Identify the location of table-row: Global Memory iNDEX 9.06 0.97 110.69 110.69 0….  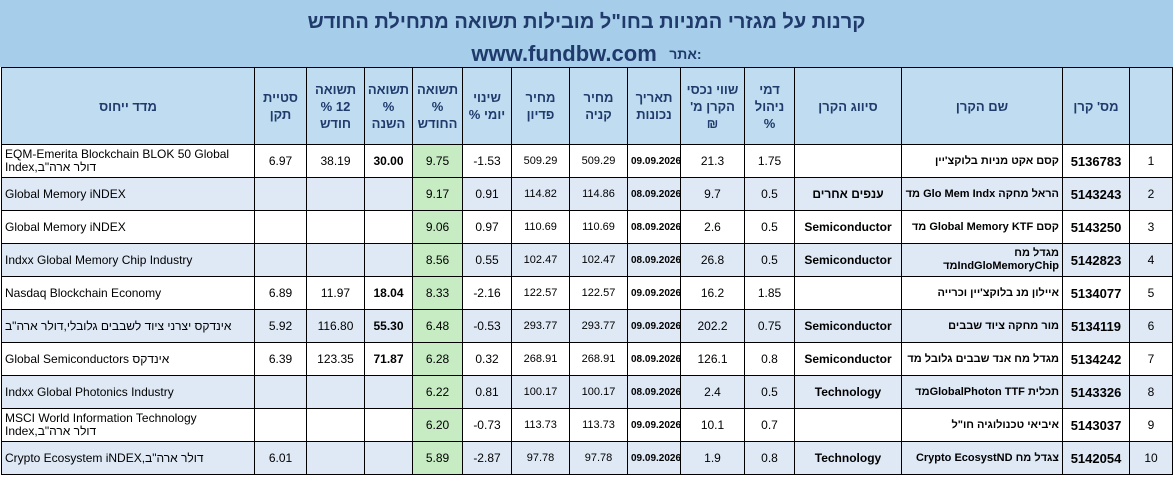
(587, 227).